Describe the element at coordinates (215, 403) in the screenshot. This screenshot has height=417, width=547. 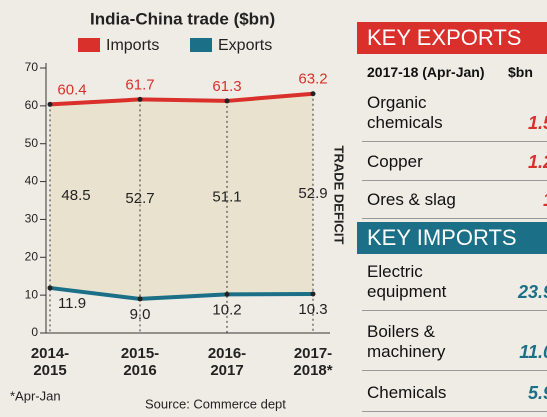
I see `source: Source: Commerce dept` at that location.